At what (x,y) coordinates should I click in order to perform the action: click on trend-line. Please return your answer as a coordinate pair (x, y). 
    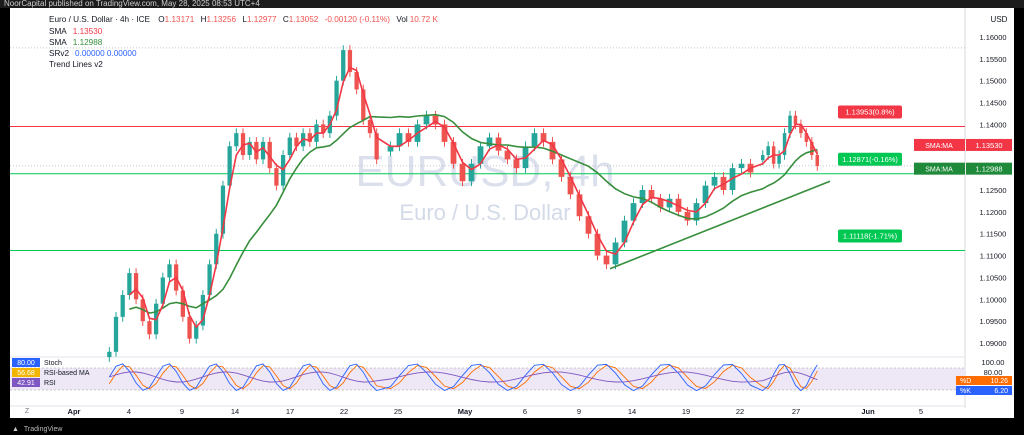
    Looking at the image, I should click on (720, 225).